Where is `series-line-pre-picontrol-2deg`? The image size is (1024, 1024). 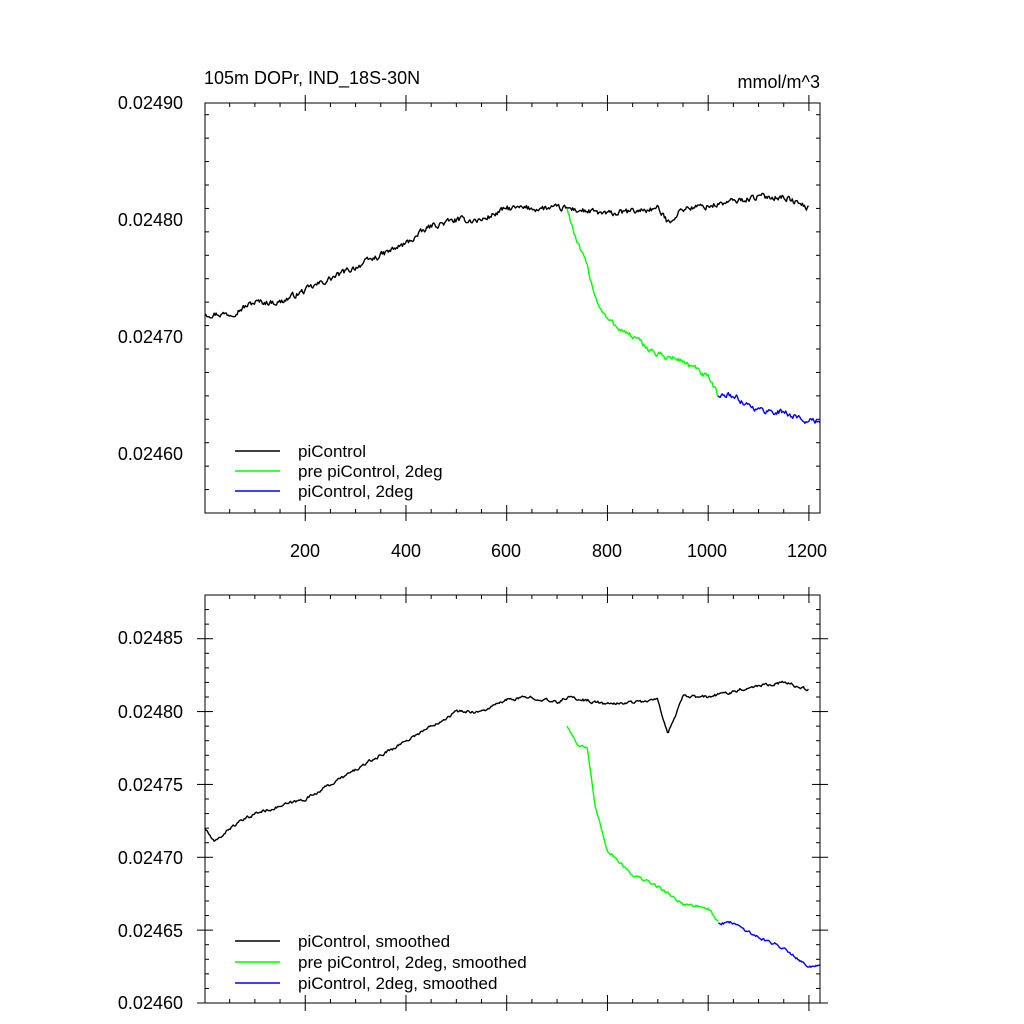 series-line-pre-picontrol-2deg is located at coordinates (642, 303).